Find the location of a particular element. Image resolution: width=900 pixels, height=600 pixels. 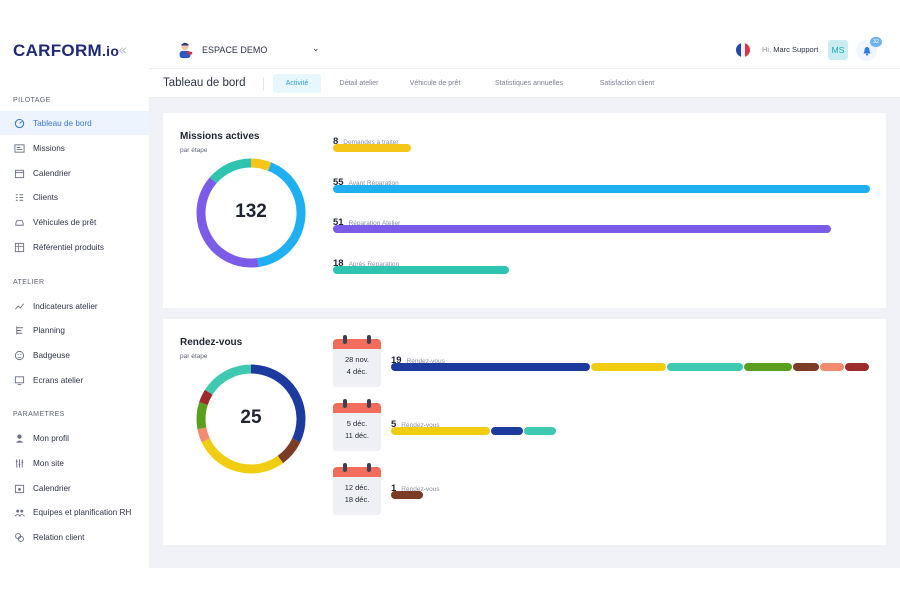

sidebar-item-vehicules-de-pret: Véhicules de prêt is located at coordinates (74, 222).